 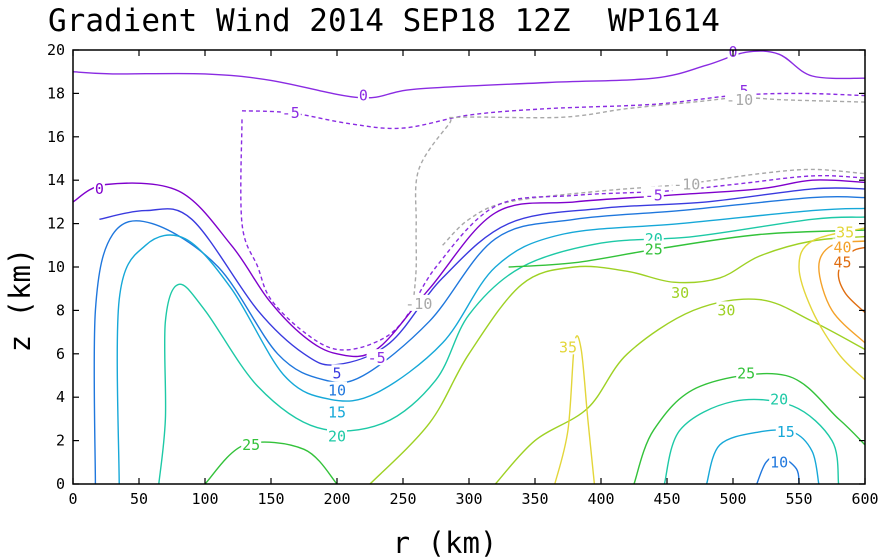 What do you see at coordinates (204, 499) in the screenshot?
I see `x-tick-label: 100` at bounding box center [204, 499].